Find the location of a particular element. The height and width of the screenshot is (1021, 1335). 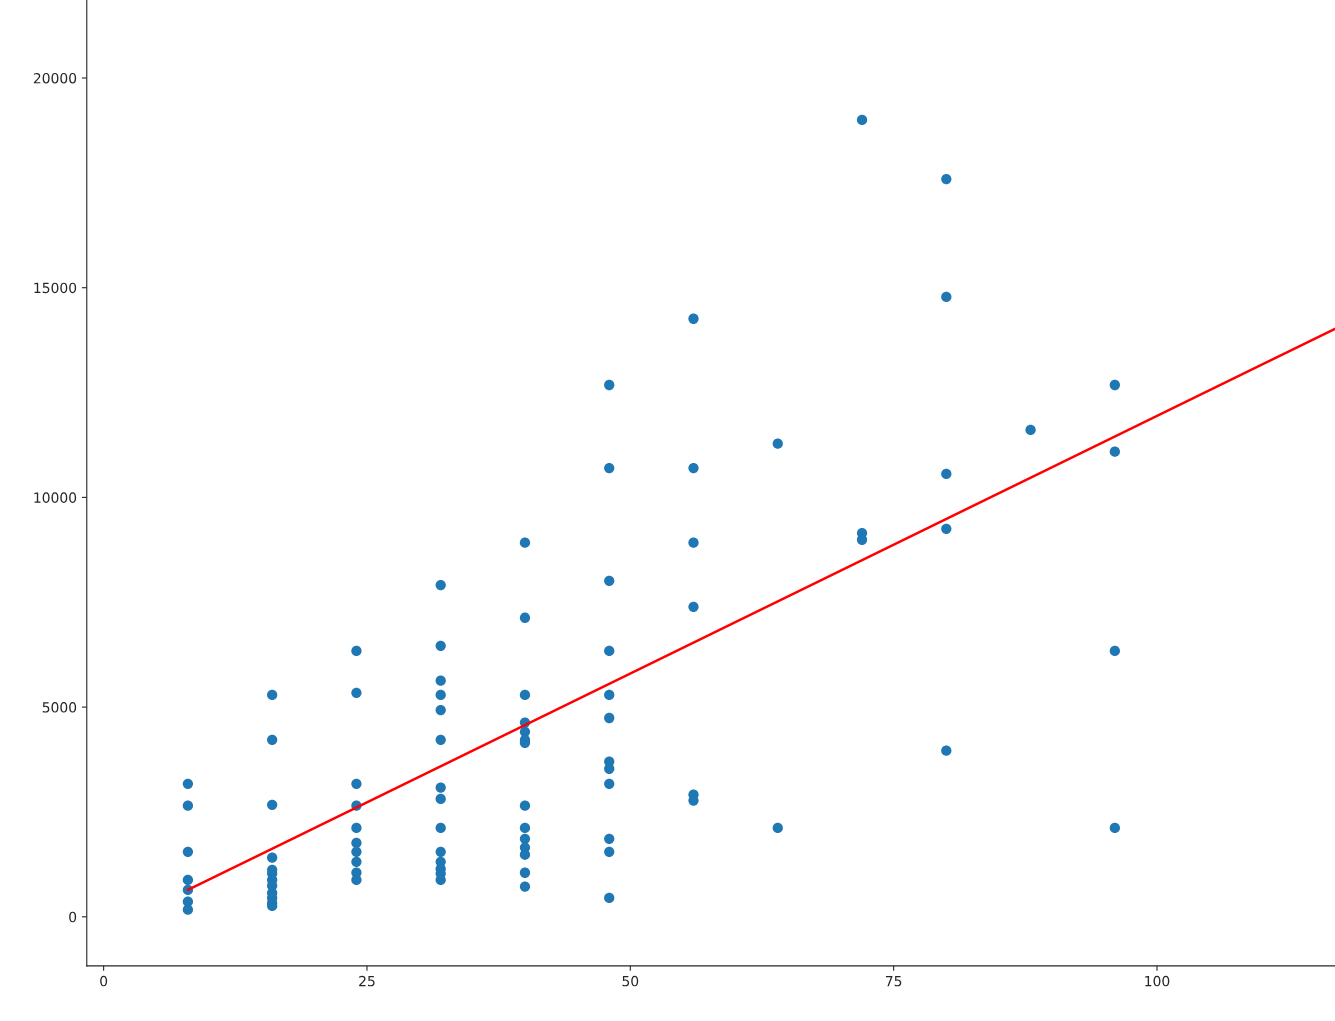

x-tick-label: 25 is located at coordinates (367, 981).